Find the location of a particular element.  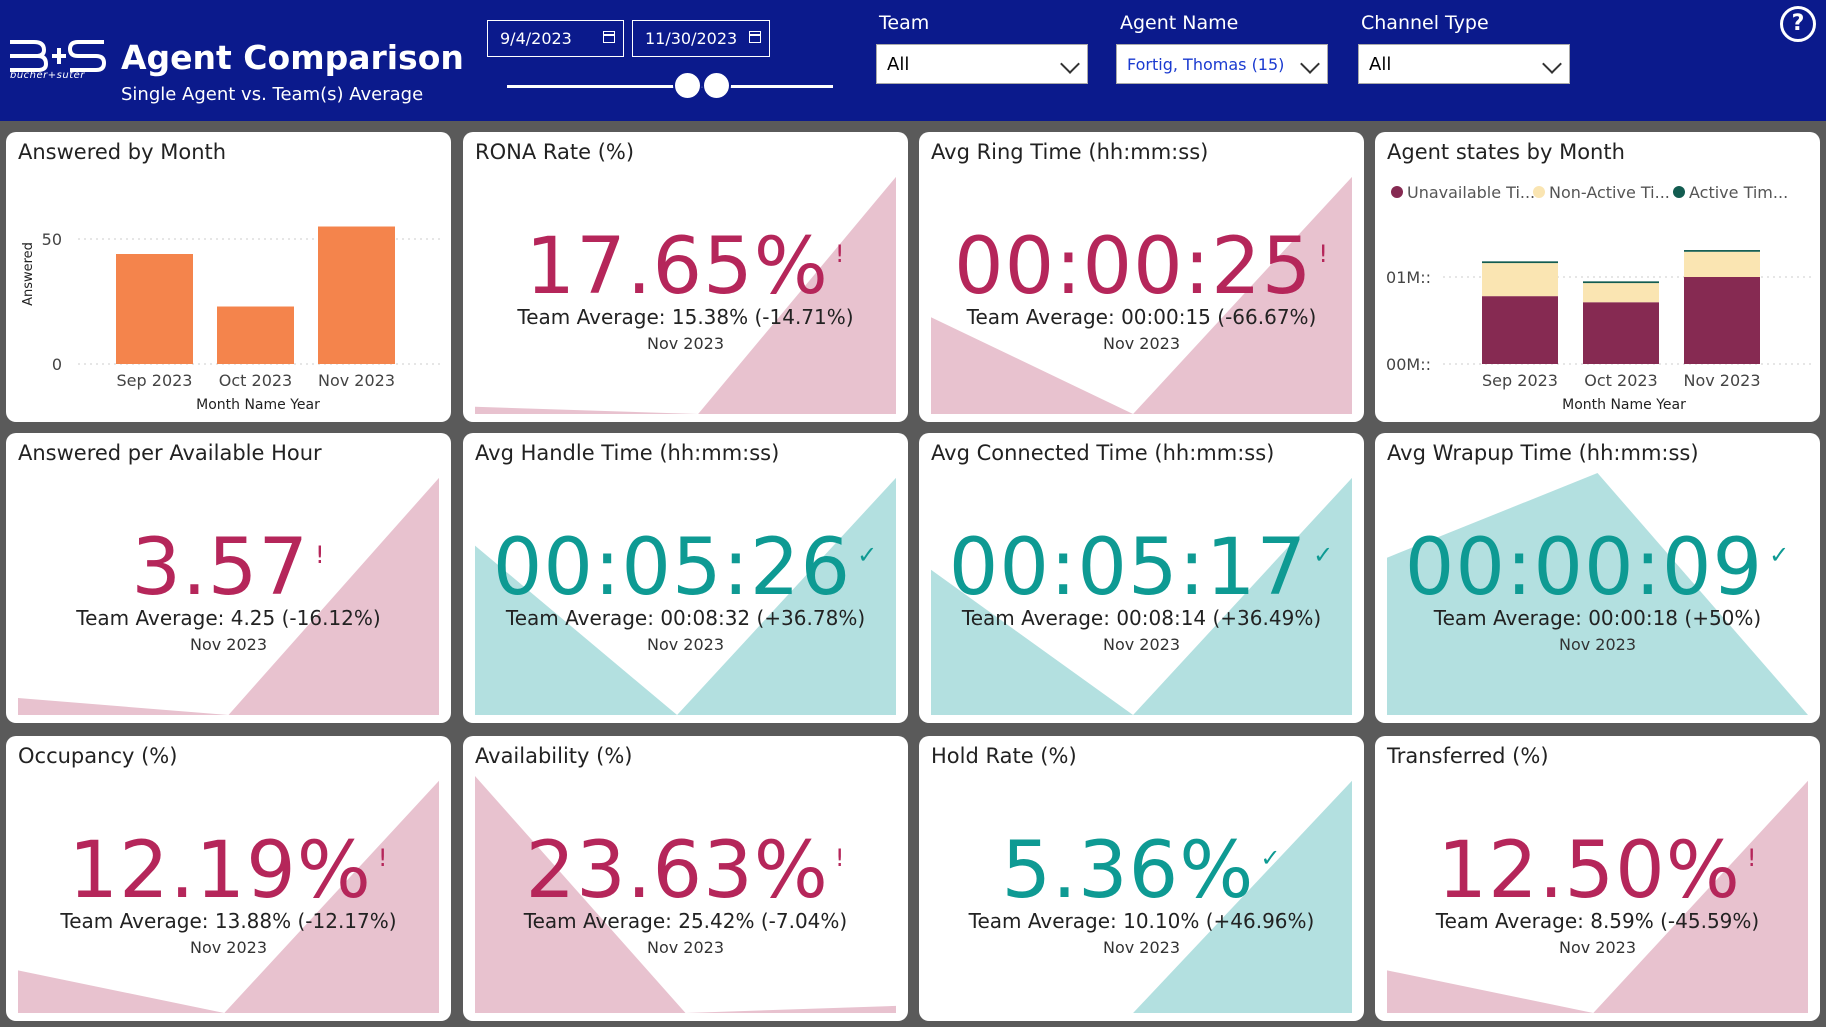

team-average-text: Team Average: 8.59% (-45.59%) is located at coordinates (1597, 921).